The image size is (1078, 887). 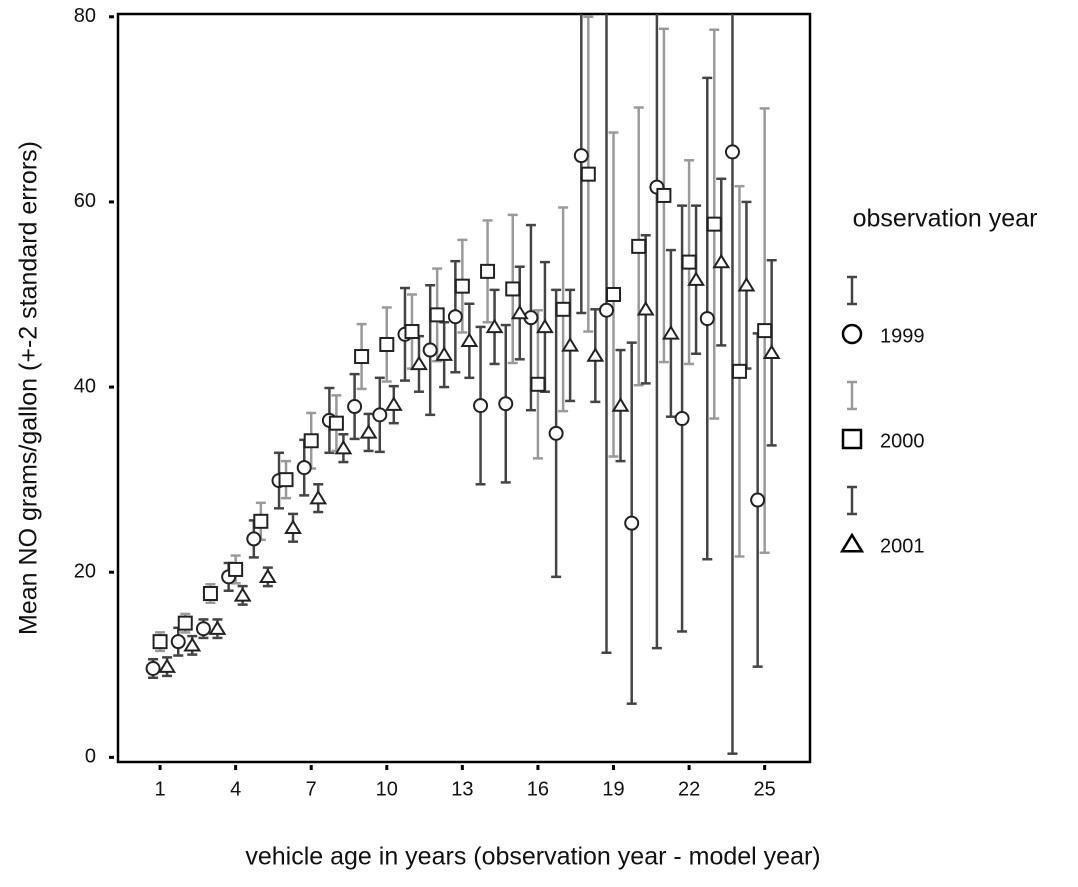 I want to click on legend-label: 2000, so click(x=902, y=441).